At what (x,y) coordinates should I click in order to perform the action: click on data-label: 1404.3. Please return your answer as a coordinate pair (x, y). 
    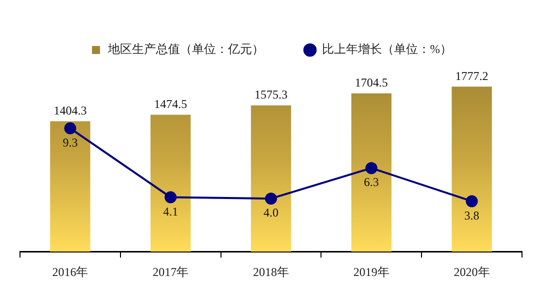
    Looking at the image, I should click on (70, 110).